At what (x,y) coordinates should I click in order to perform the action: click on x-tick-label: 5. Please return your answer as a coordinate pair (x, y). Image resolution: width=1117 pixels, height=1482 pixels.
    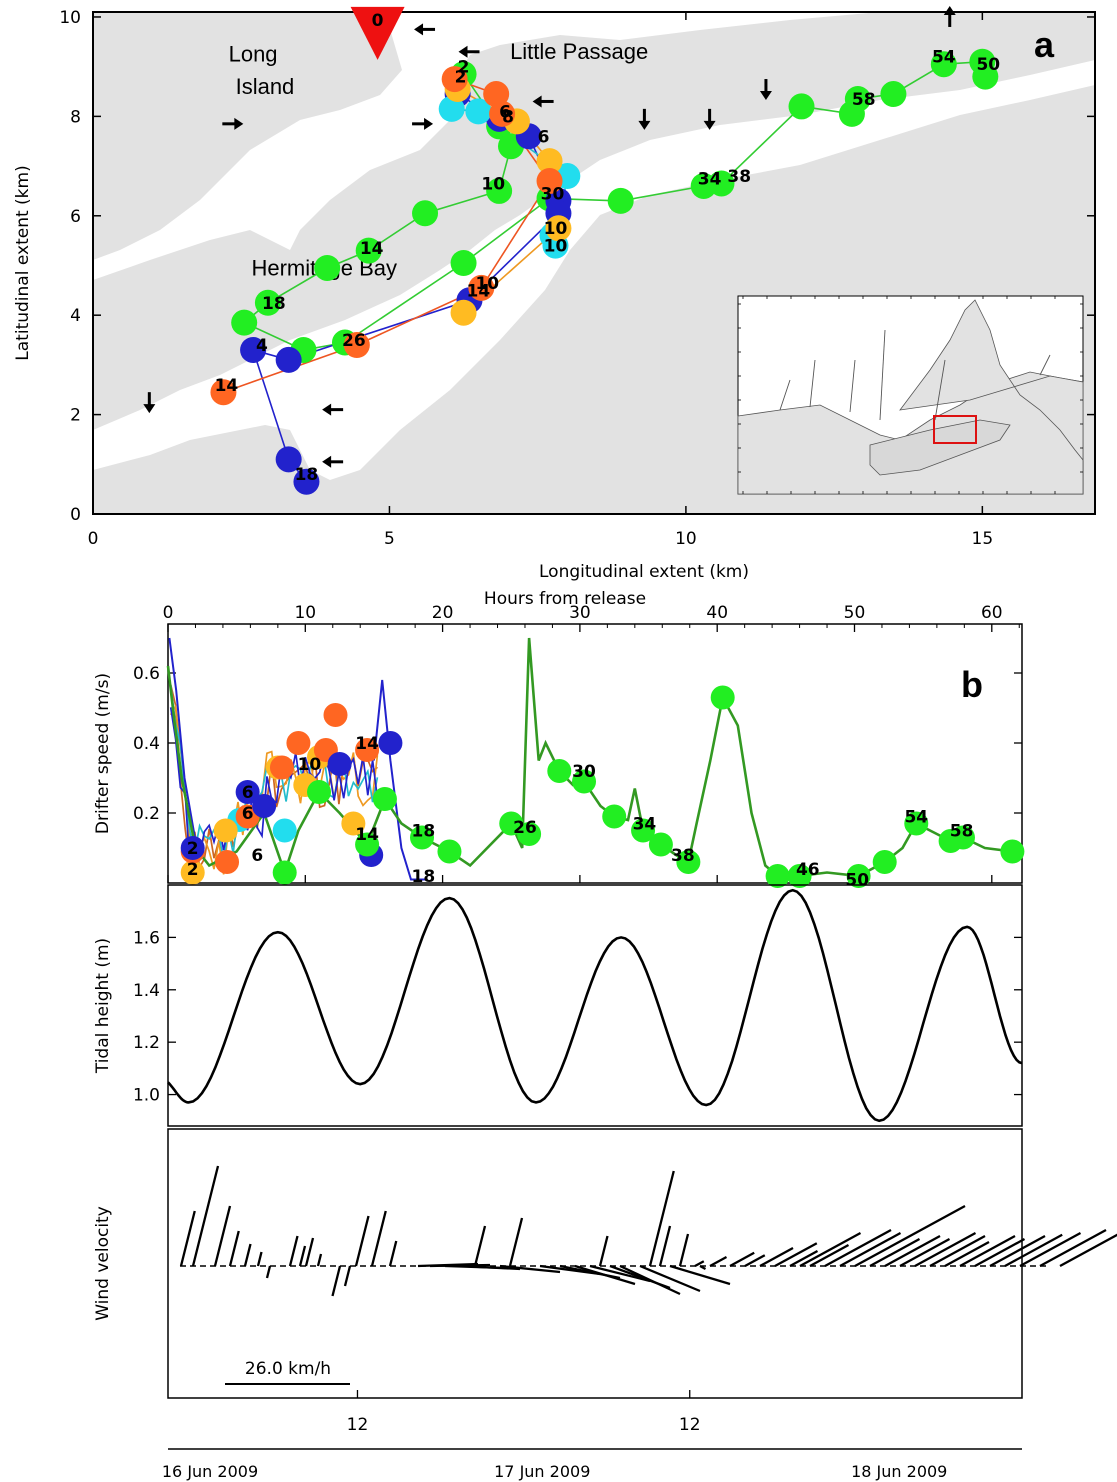
    Looking at the image, I should click on (389, 539).